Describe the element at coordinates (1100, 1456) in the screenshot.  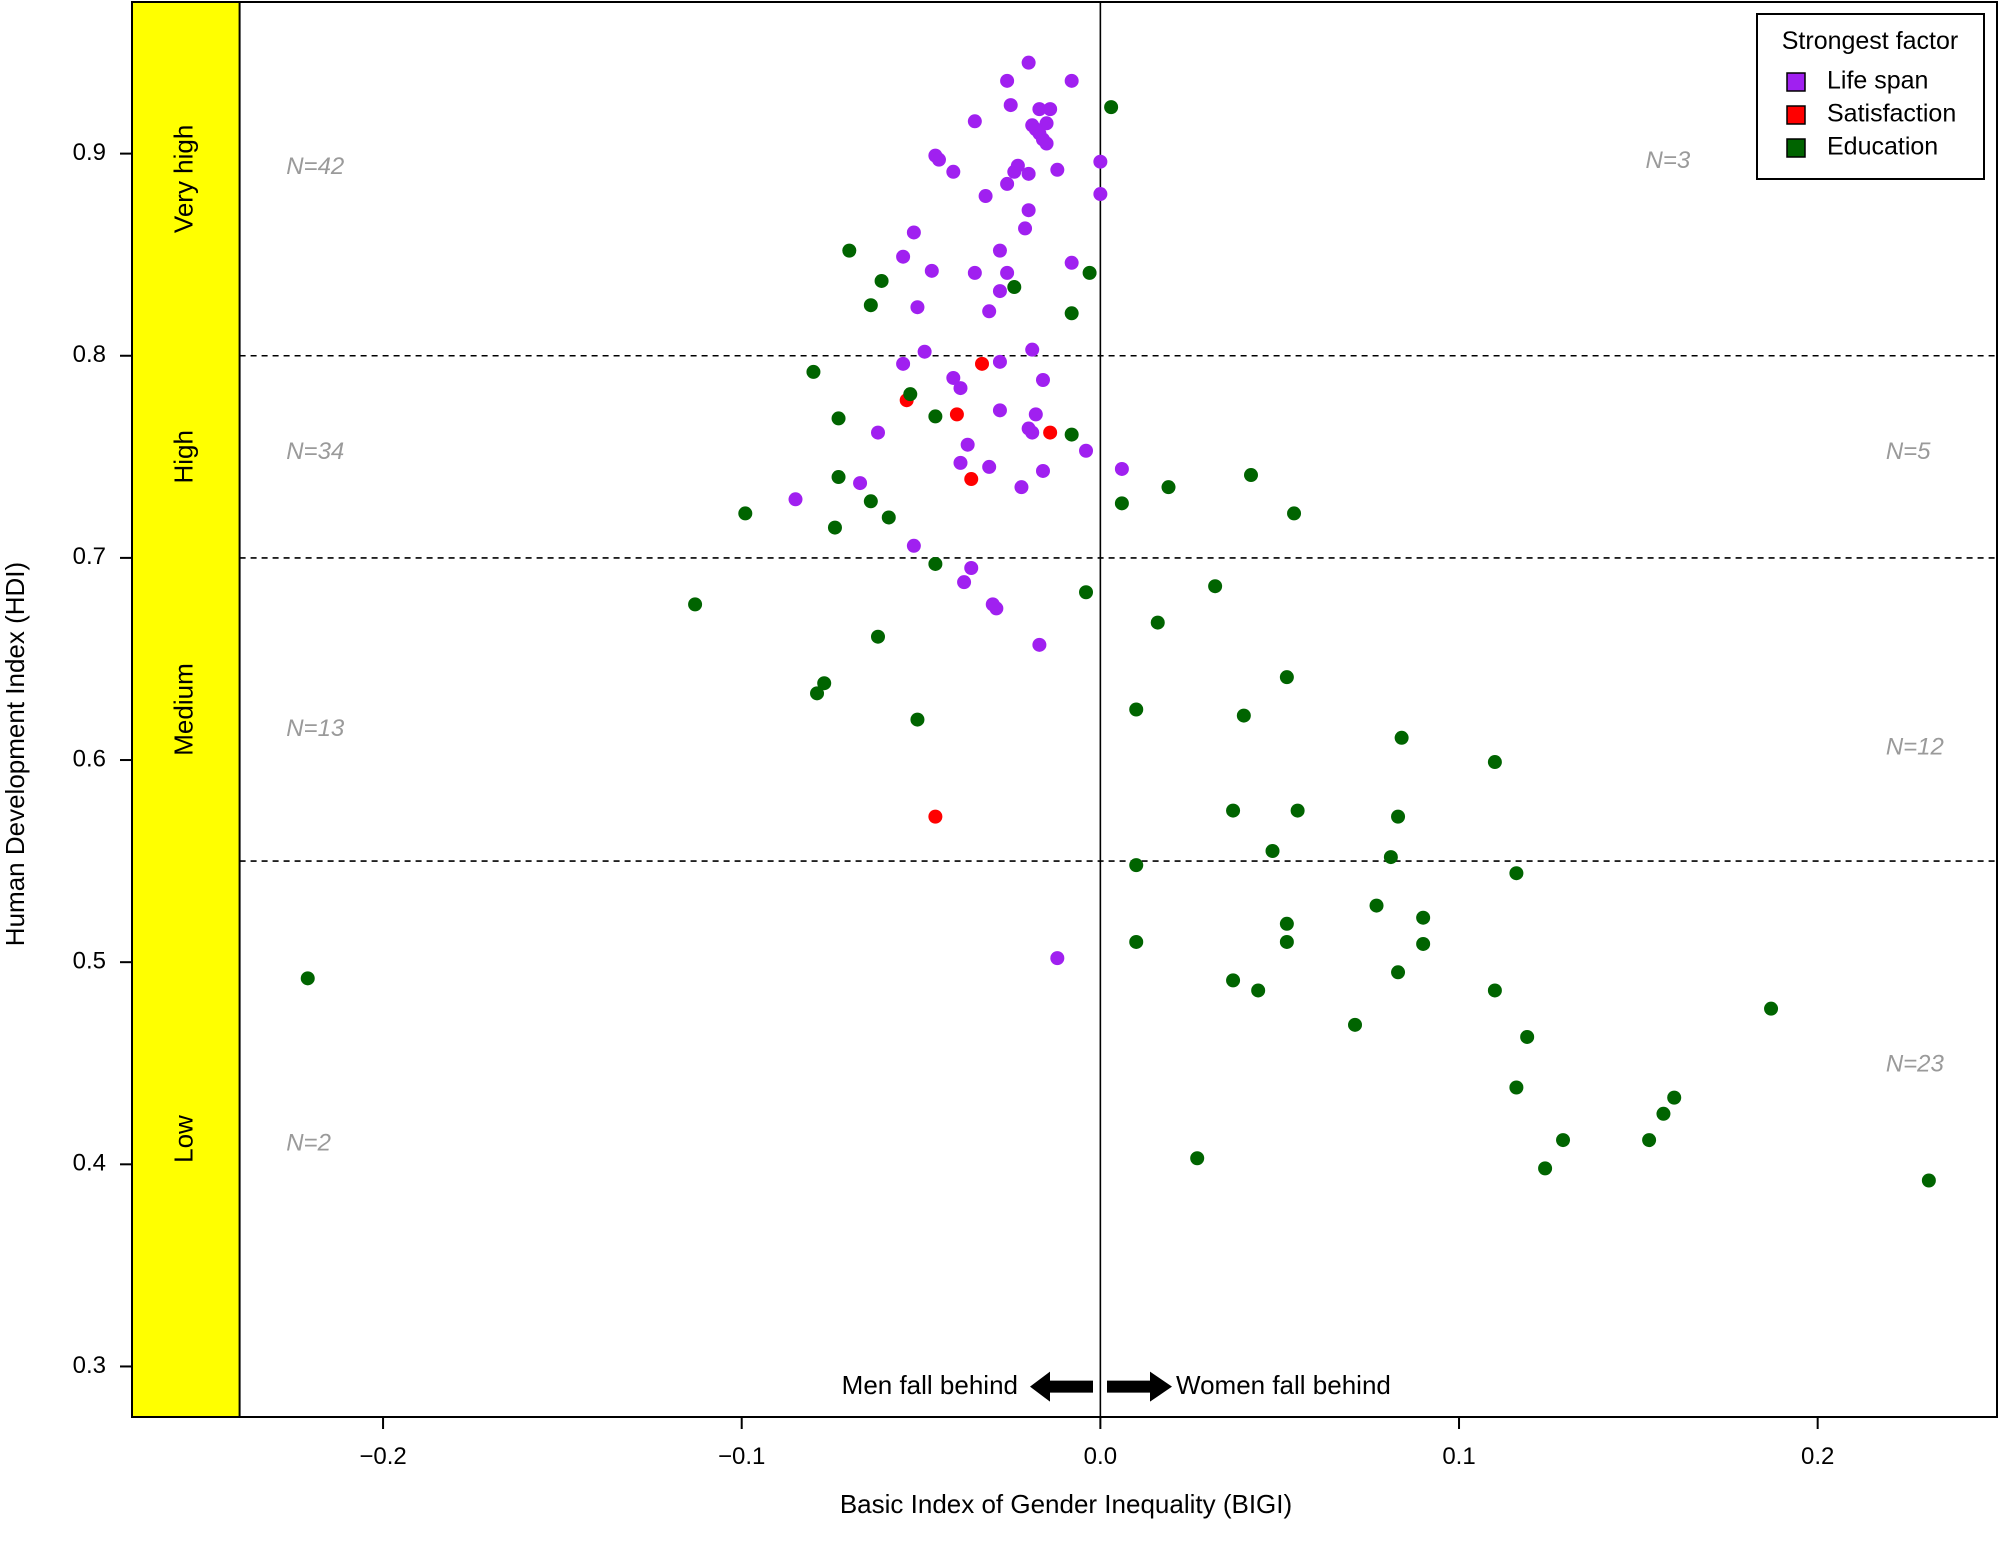
I see `x-tick-label: 0.0` at that location.